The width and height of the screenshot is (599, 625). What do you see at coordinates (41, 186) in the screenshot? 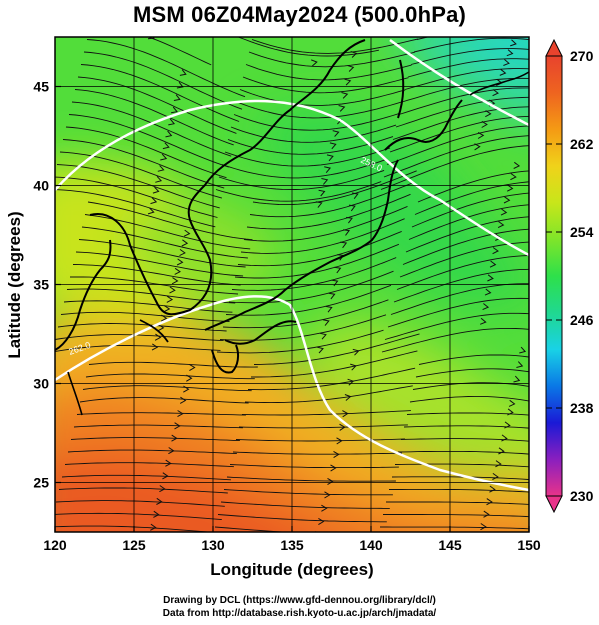
I see `y-tick-label: 40` at bounding box center [41, 186].